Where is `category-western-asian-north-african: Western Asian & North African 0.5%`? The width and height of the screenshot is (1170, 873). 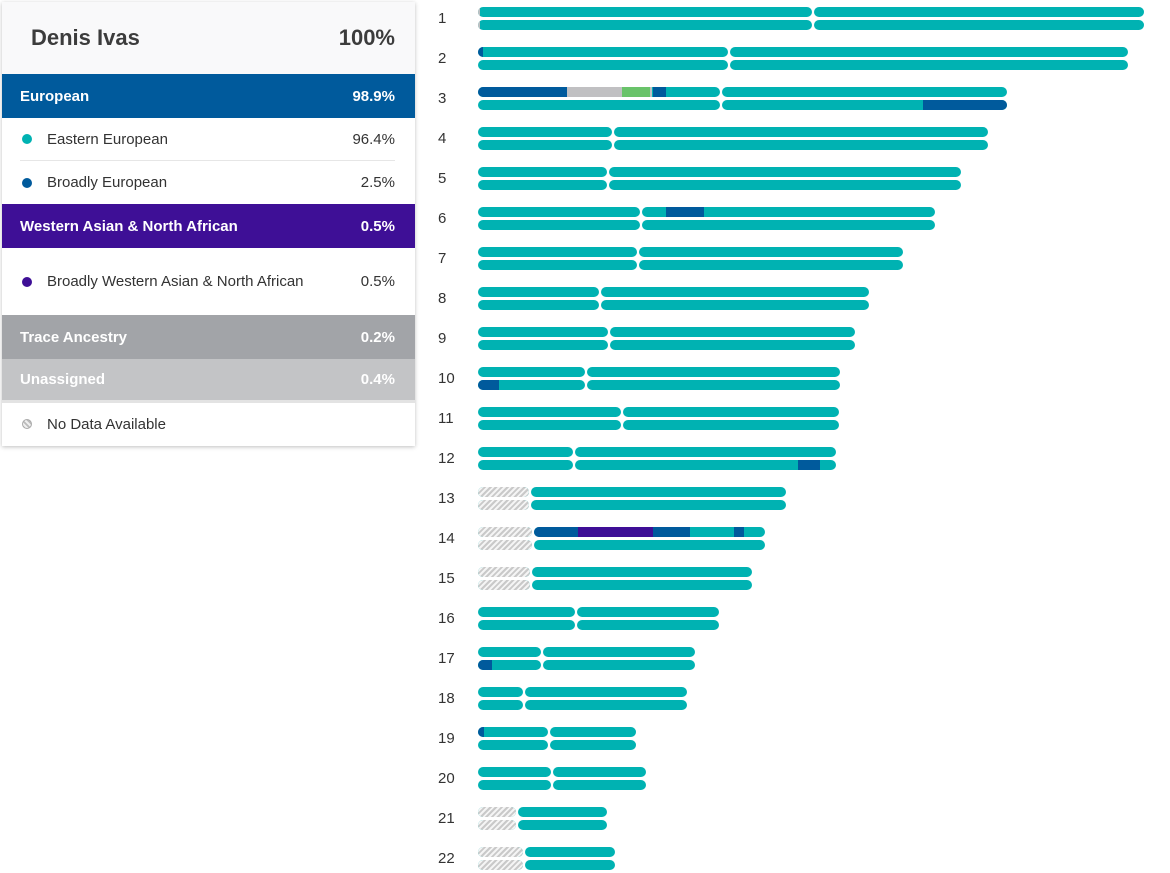
category-western-asian-north-african: Western Asian & North African 0.5% is located at coordinates (208, 226).